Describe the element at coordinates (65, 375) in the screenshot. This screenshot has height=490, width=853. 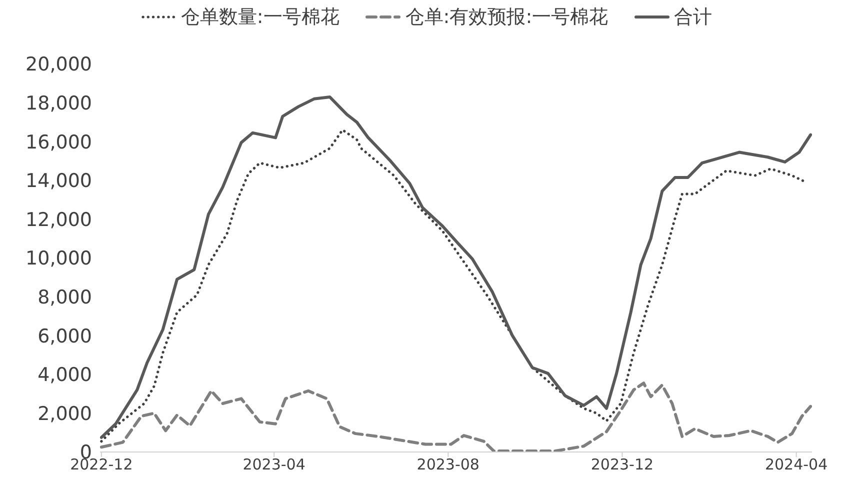
I see `y-tick-label: 4,000` at that location.